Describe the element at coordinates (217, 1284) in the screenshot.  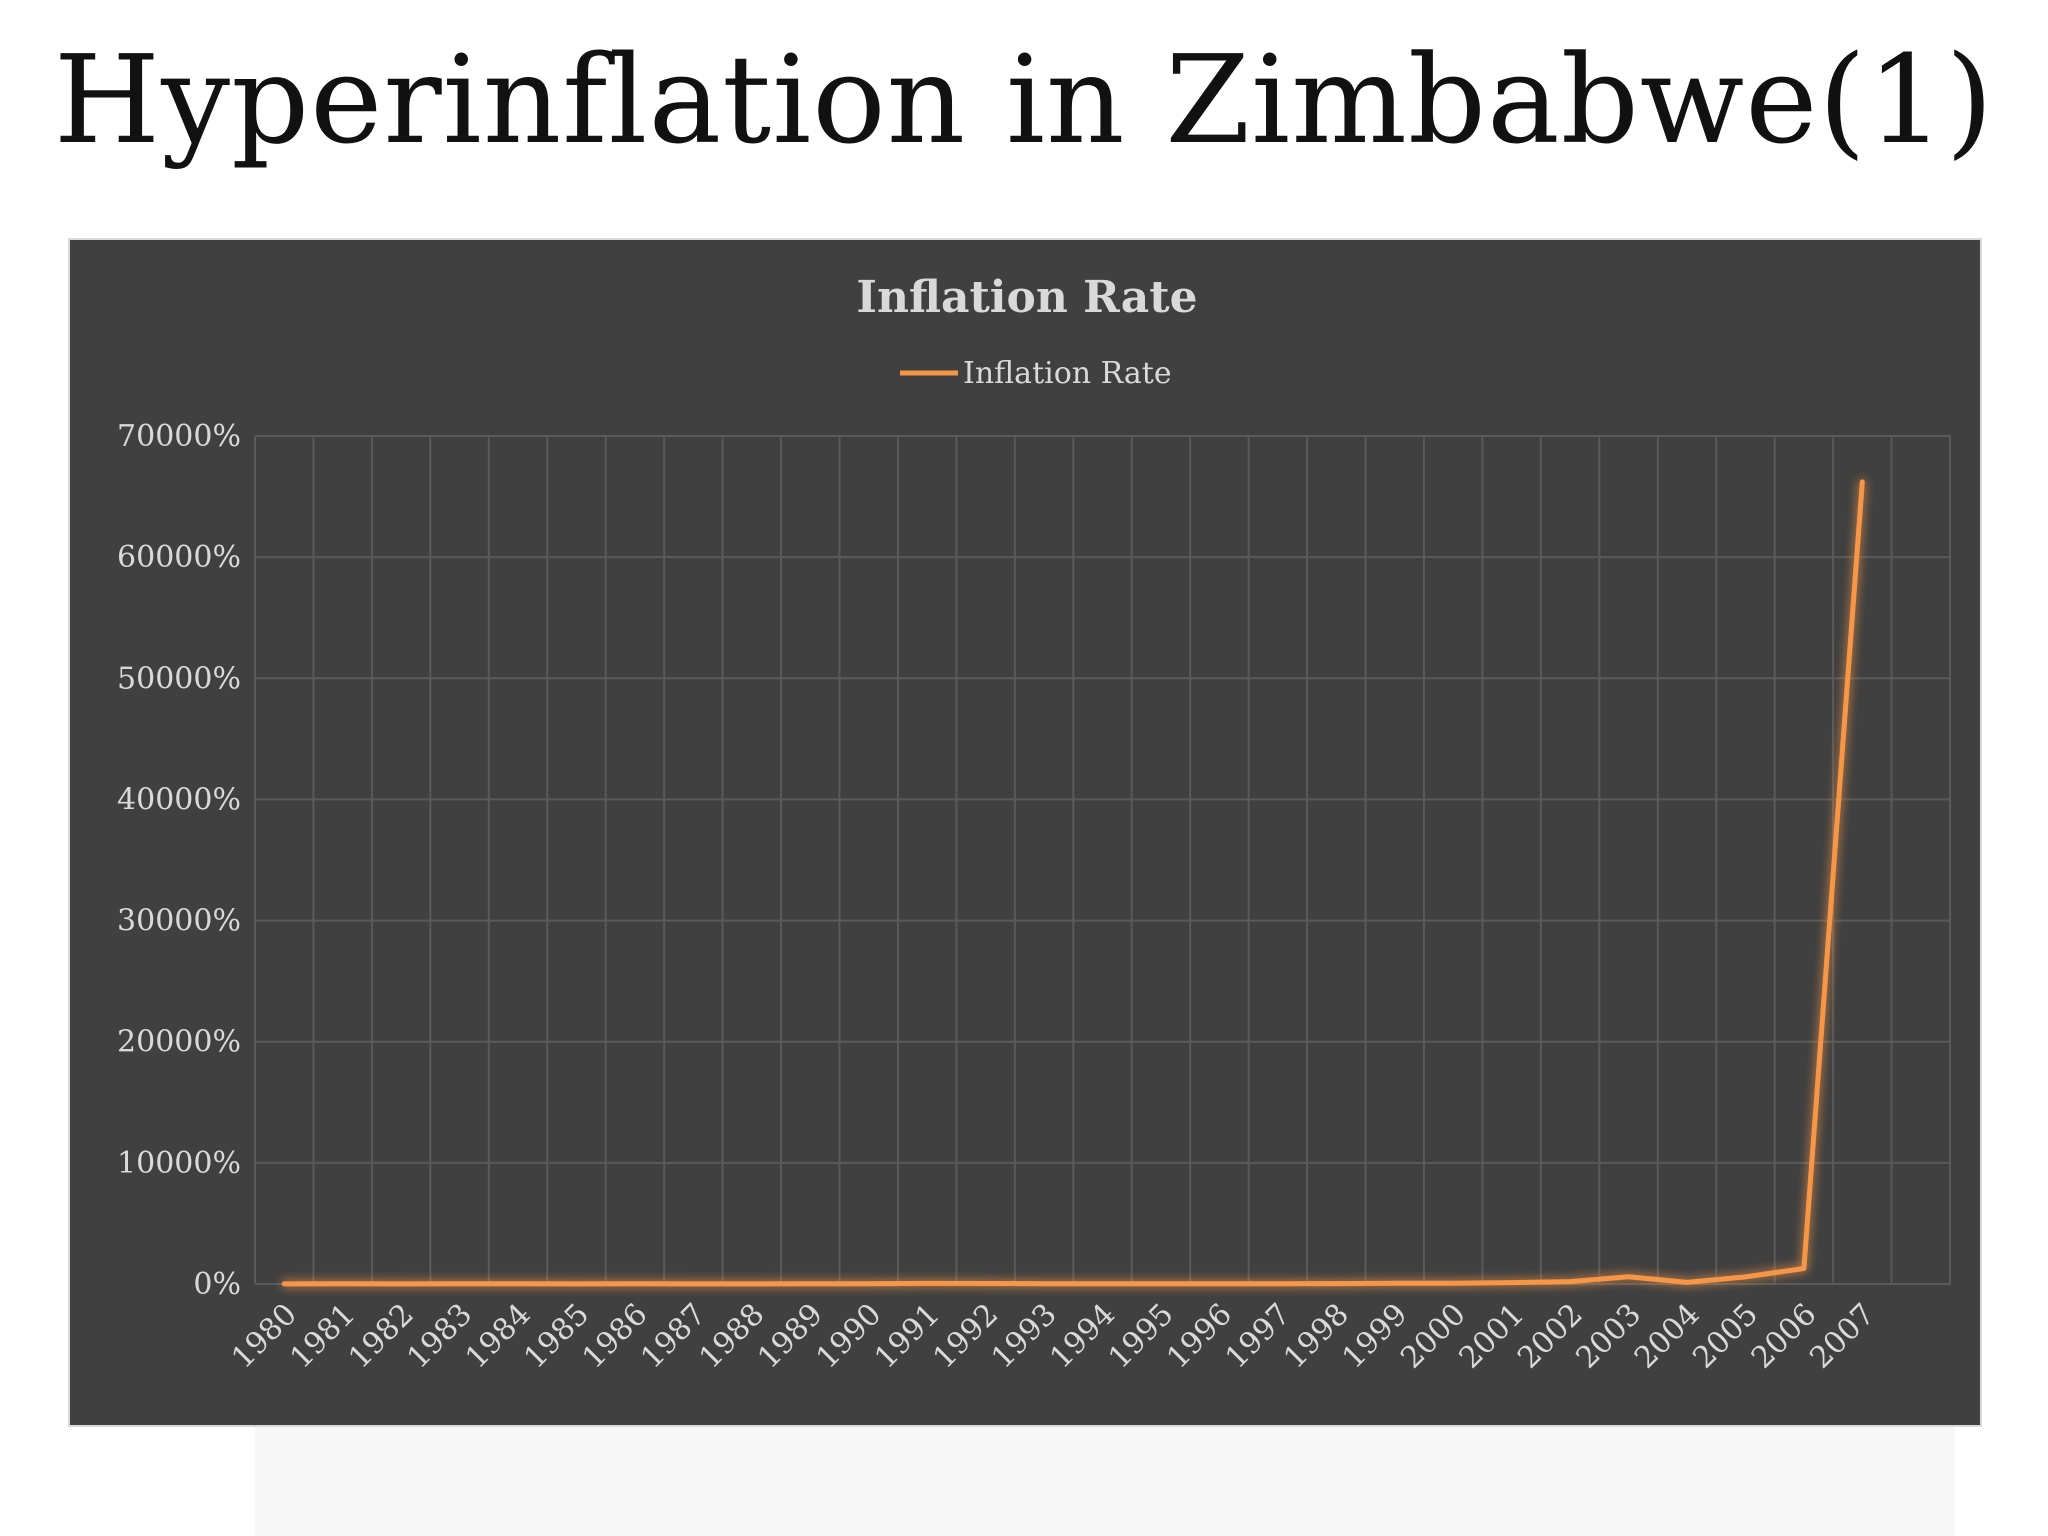
I see `y-tick-label: 0%` at that location.